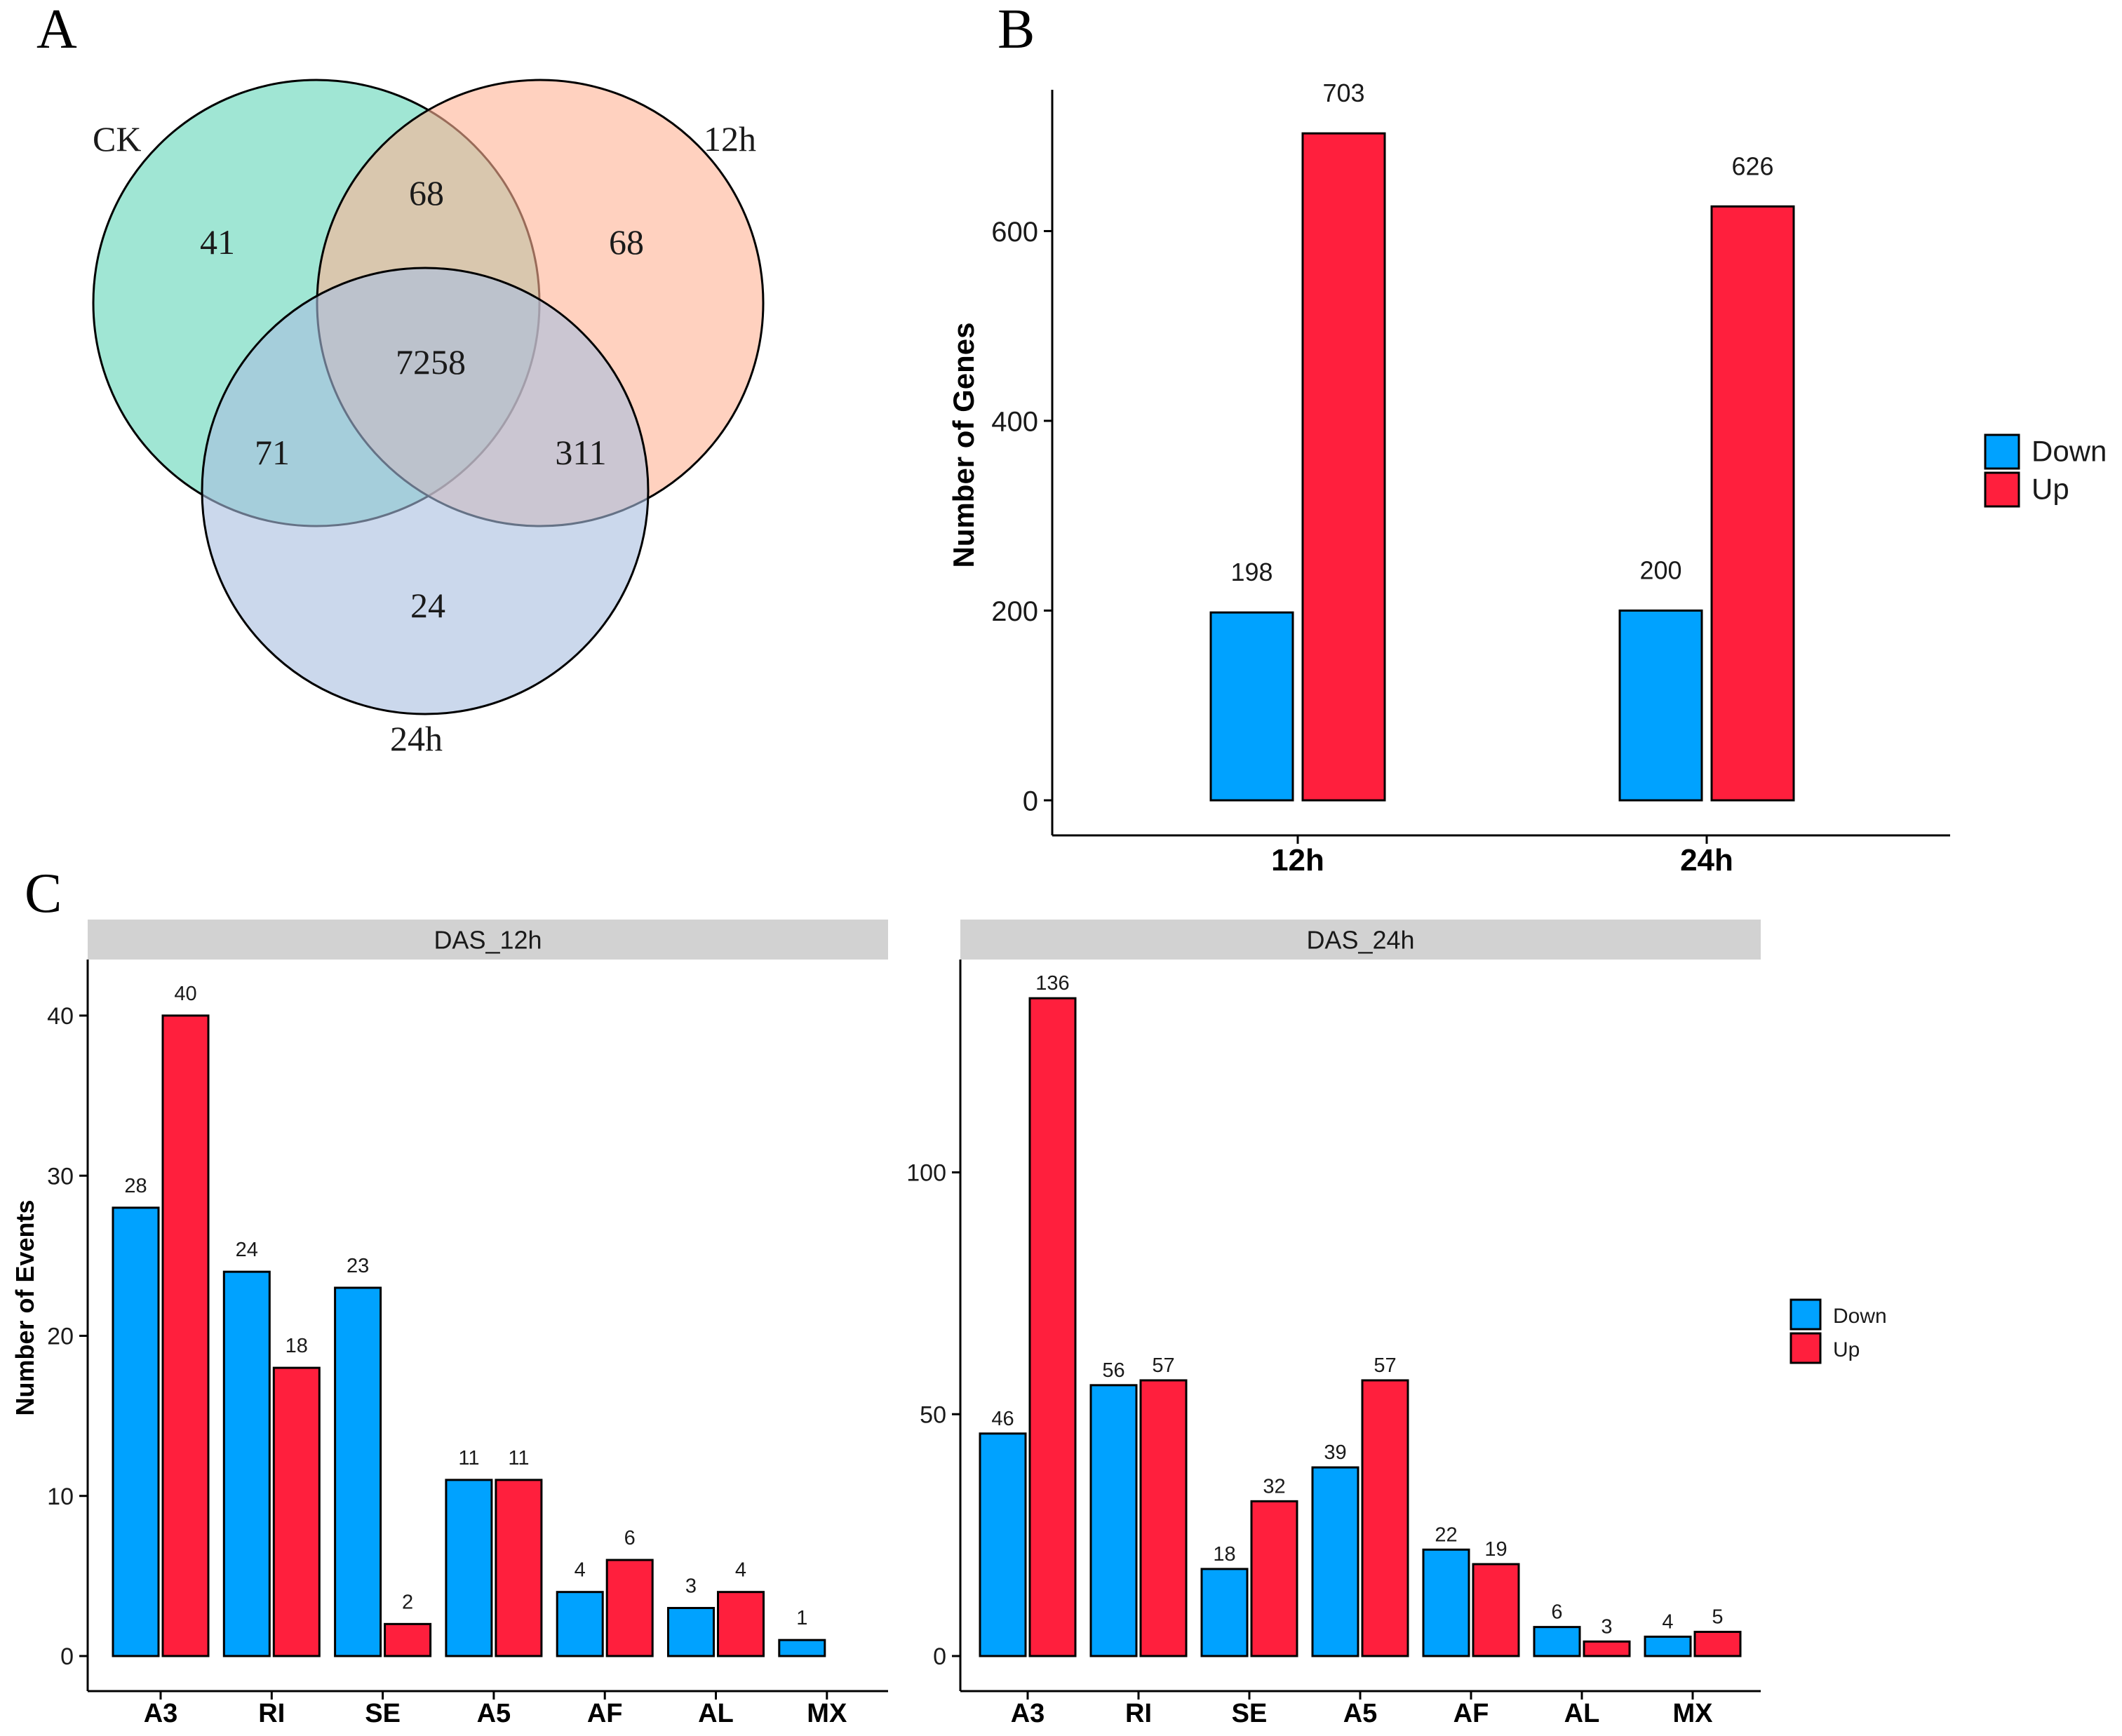 This screenshot has width=2122, height=1736. I want to click on events-12h-facet-label: DAS_12h, so click(488, 940).